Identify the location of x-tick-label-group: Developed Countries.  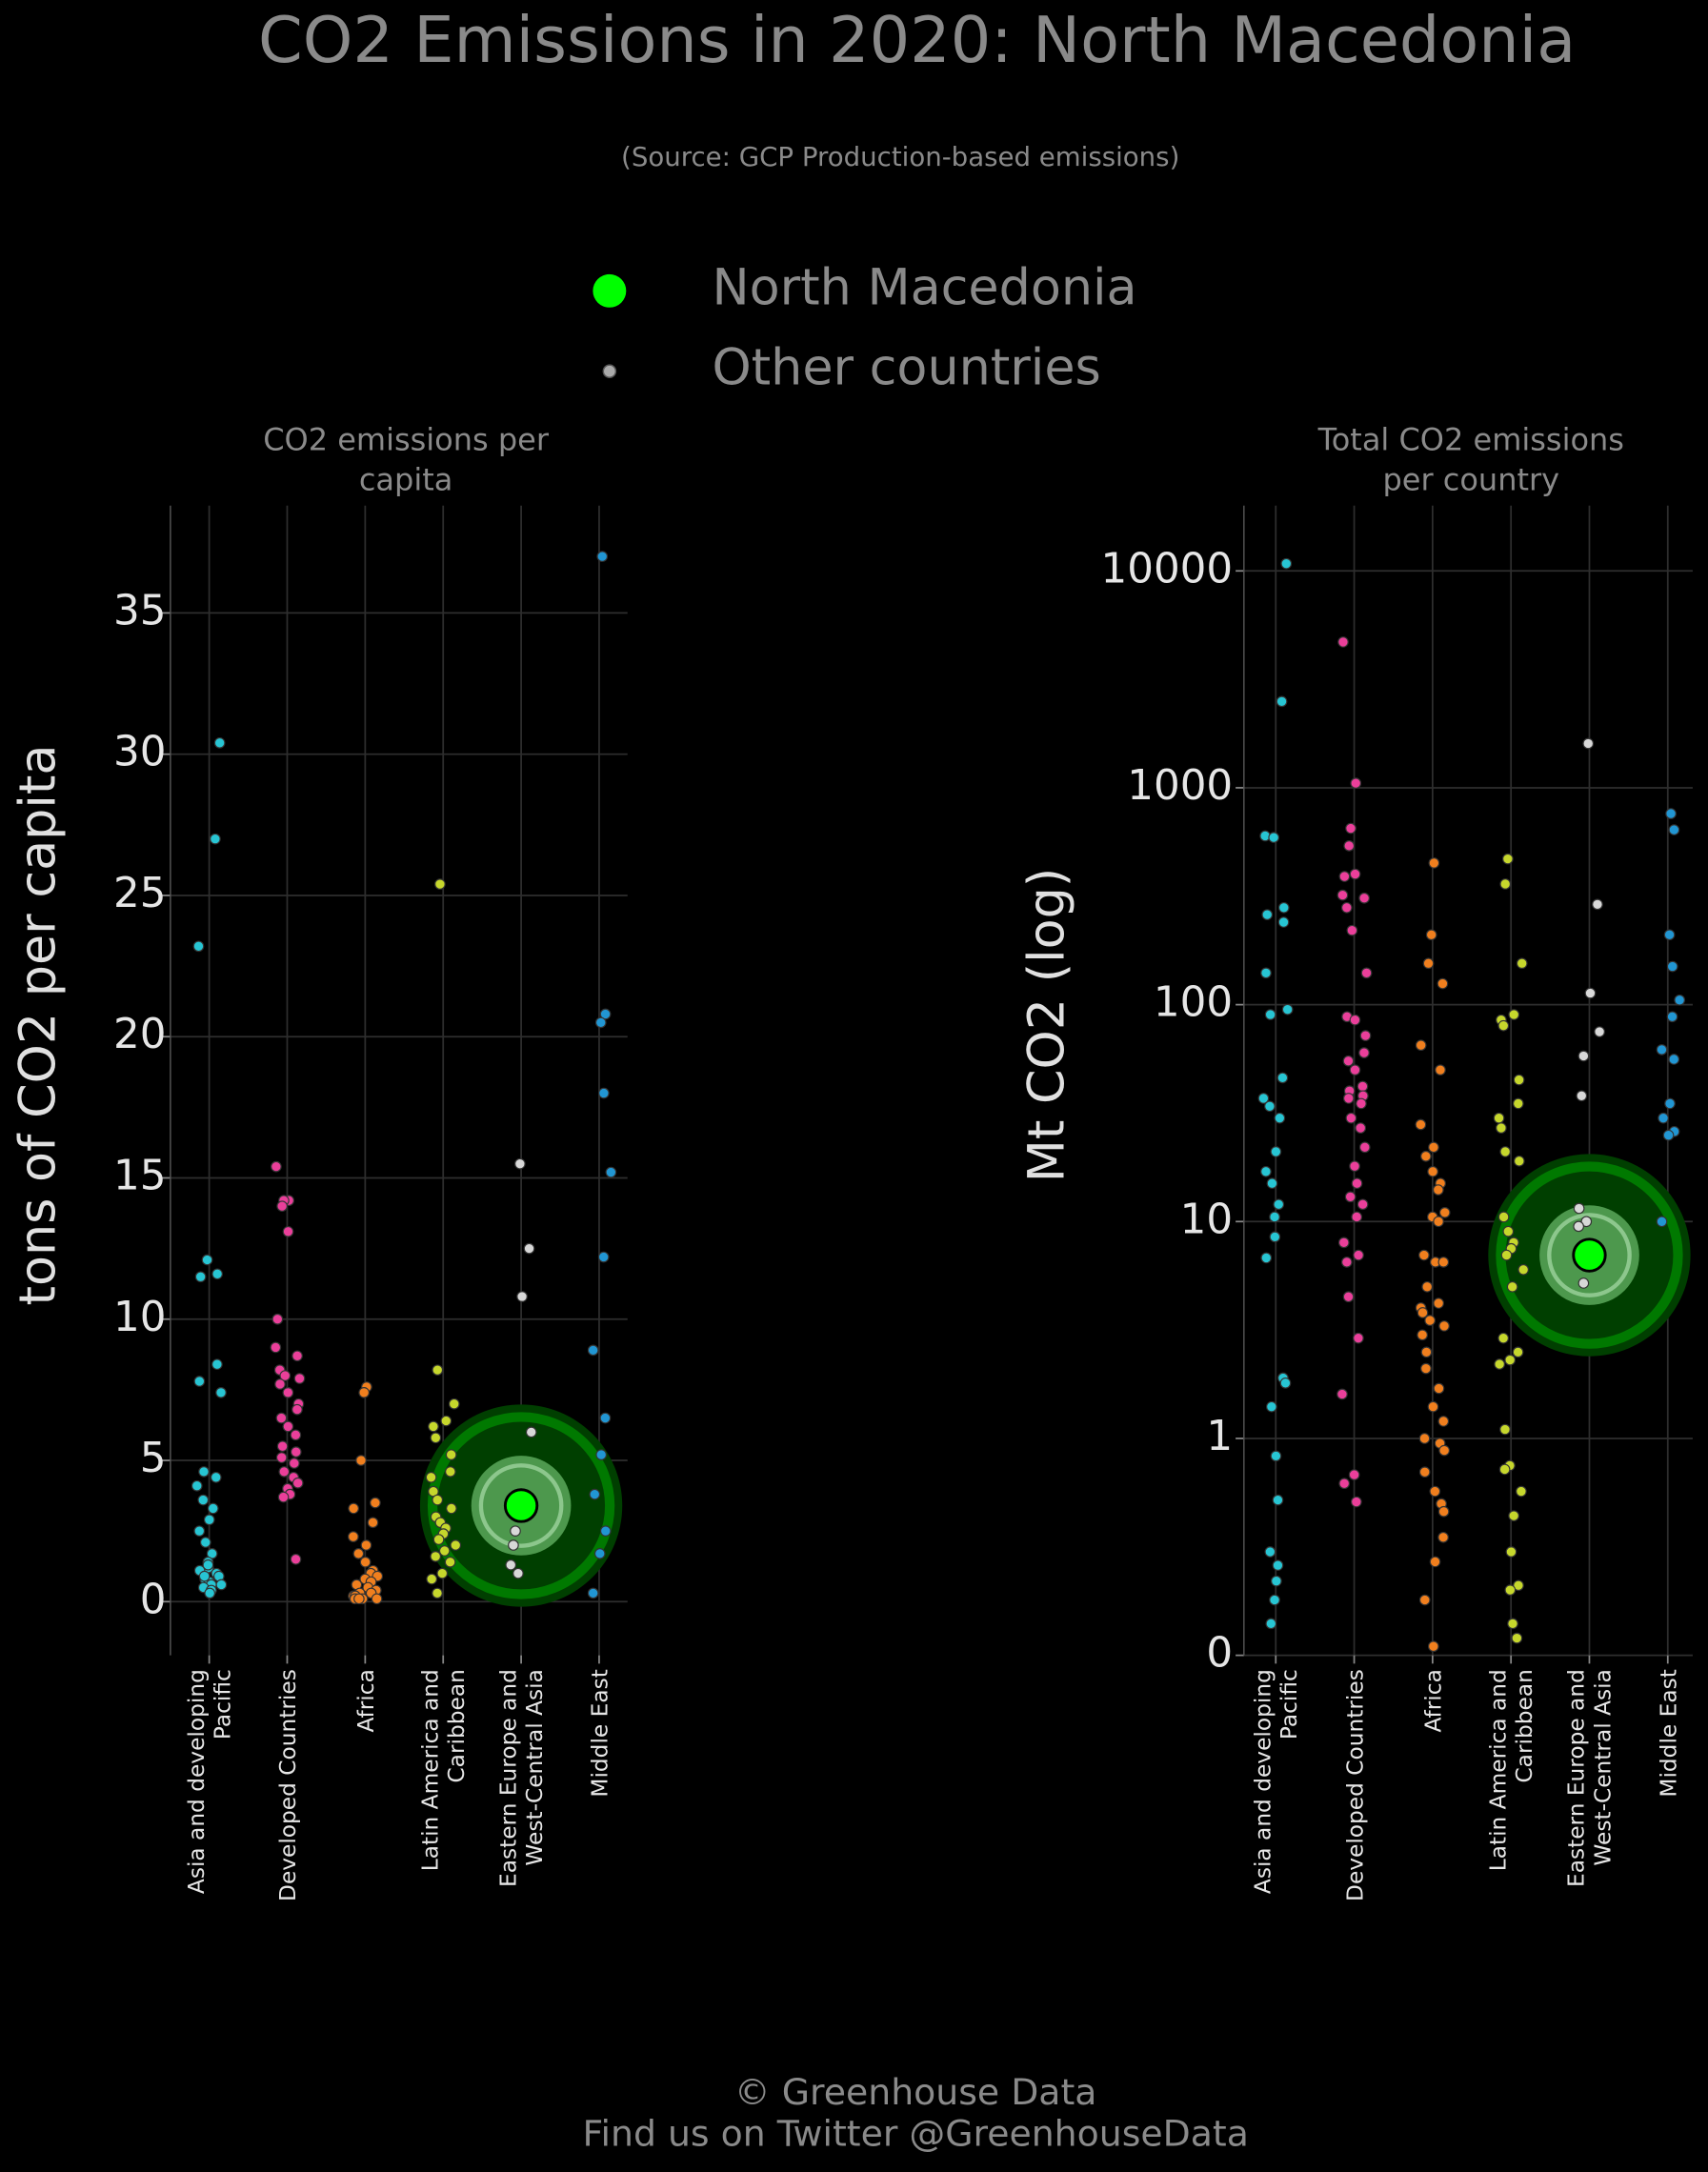
(1355, 1785).